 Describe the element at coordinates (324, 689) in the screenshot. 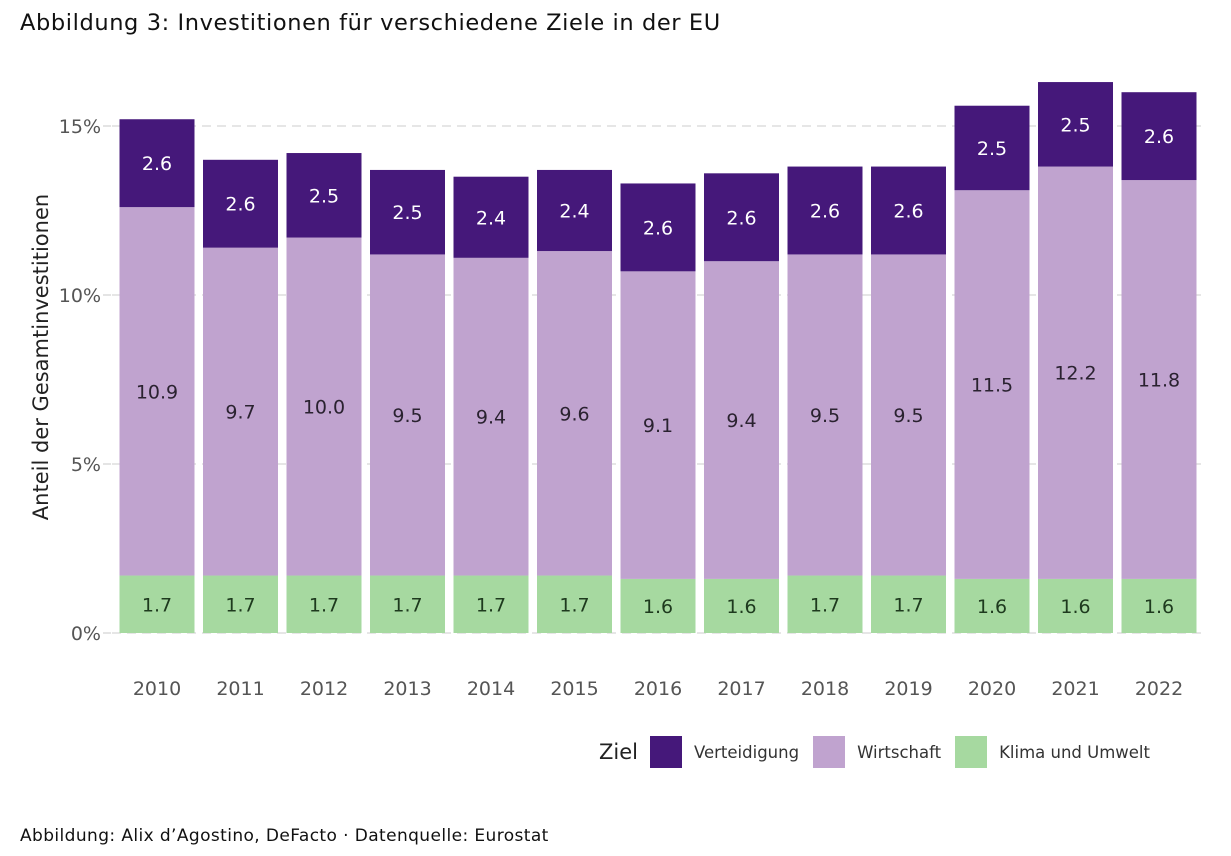

I see `x-tick-label: 2012` at that location.